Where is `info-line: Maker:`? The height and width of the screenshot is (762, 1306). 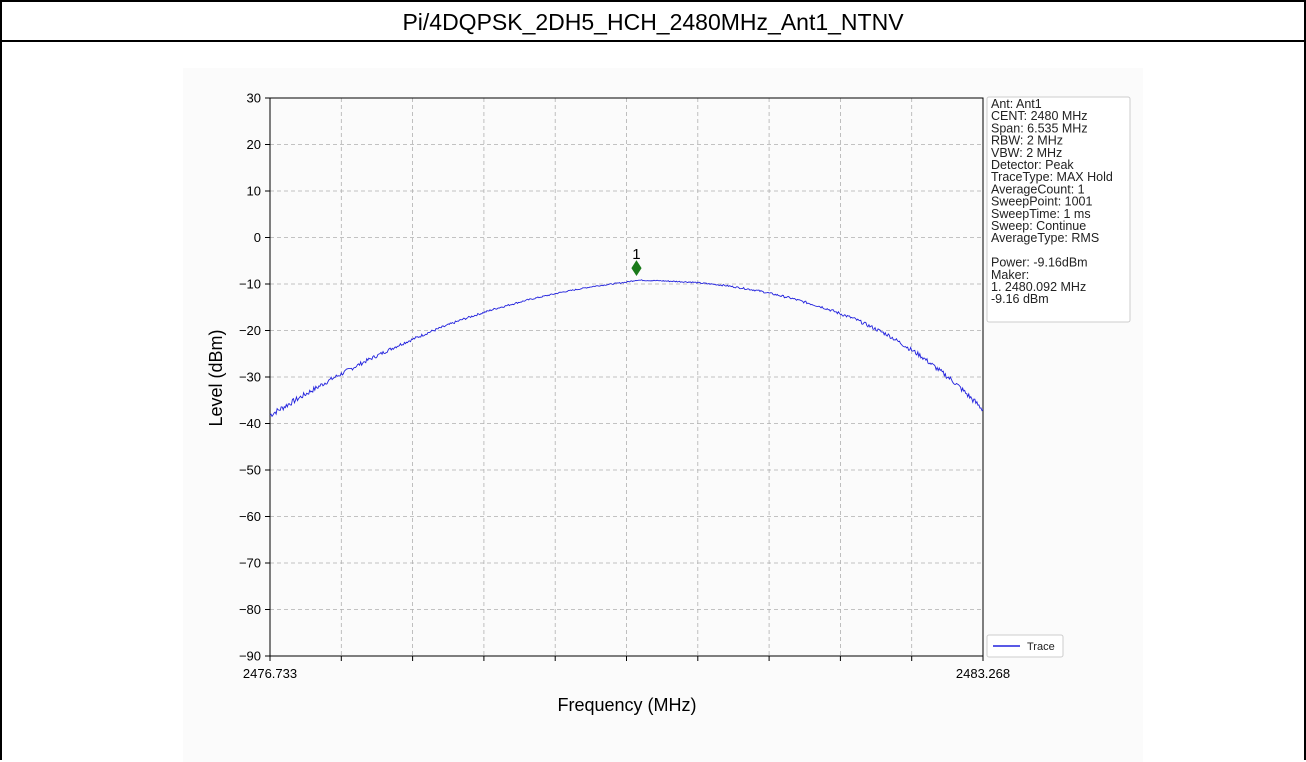 info-line: Maker: is located at coordinates (1010, 275).